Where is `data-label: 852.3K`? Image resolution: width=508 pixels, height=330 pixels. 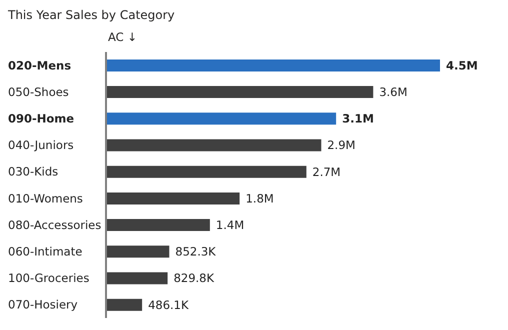 data-label: 852.3K is located at coordinates (195, 251).